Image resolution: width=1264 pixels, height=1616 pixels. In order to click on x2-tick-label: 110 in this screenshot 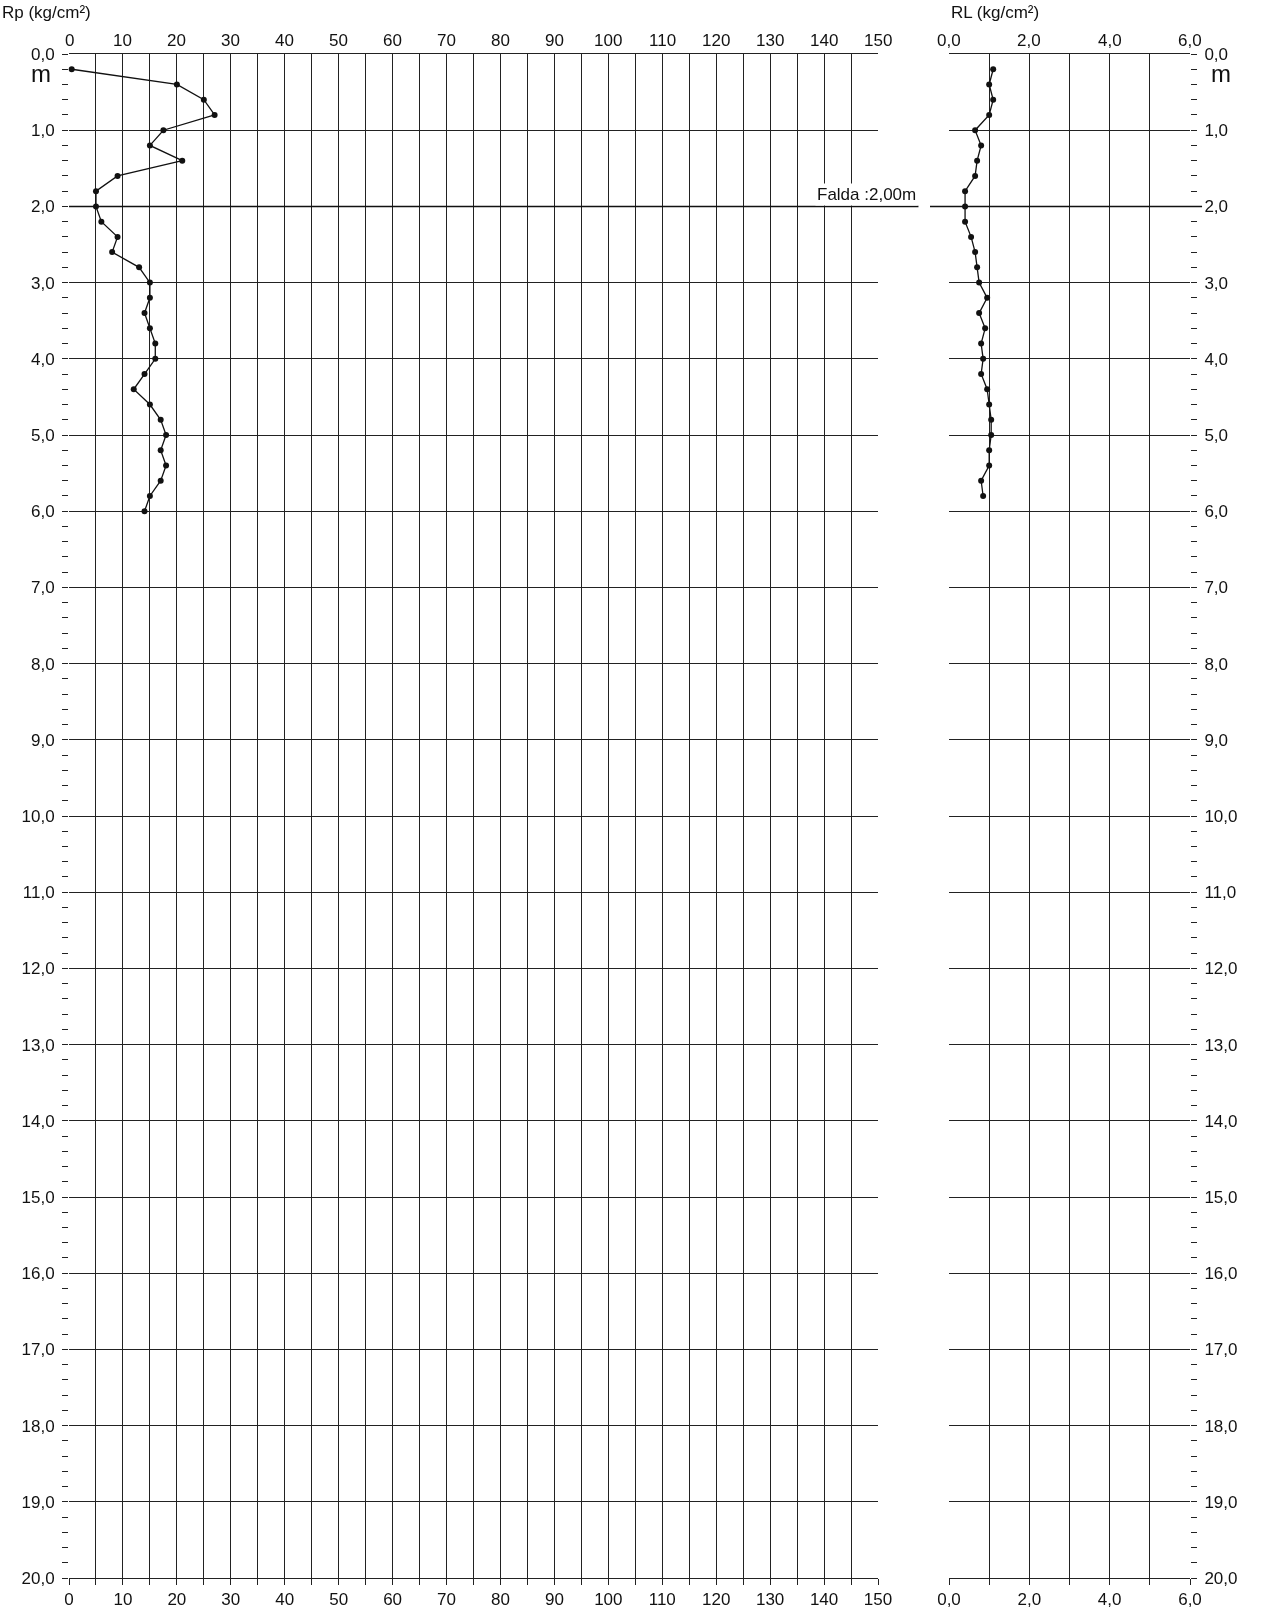, I will do `click(662, 1600)`.